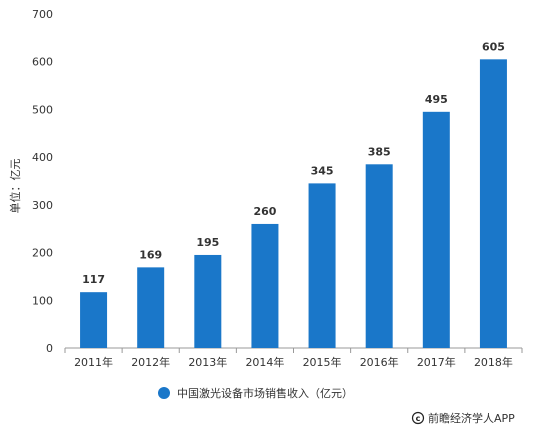 The image size is (533, 431). Describe the element at coordinates (42, 62) in the screenshot. I see `y-tick-label: 600` at that location.